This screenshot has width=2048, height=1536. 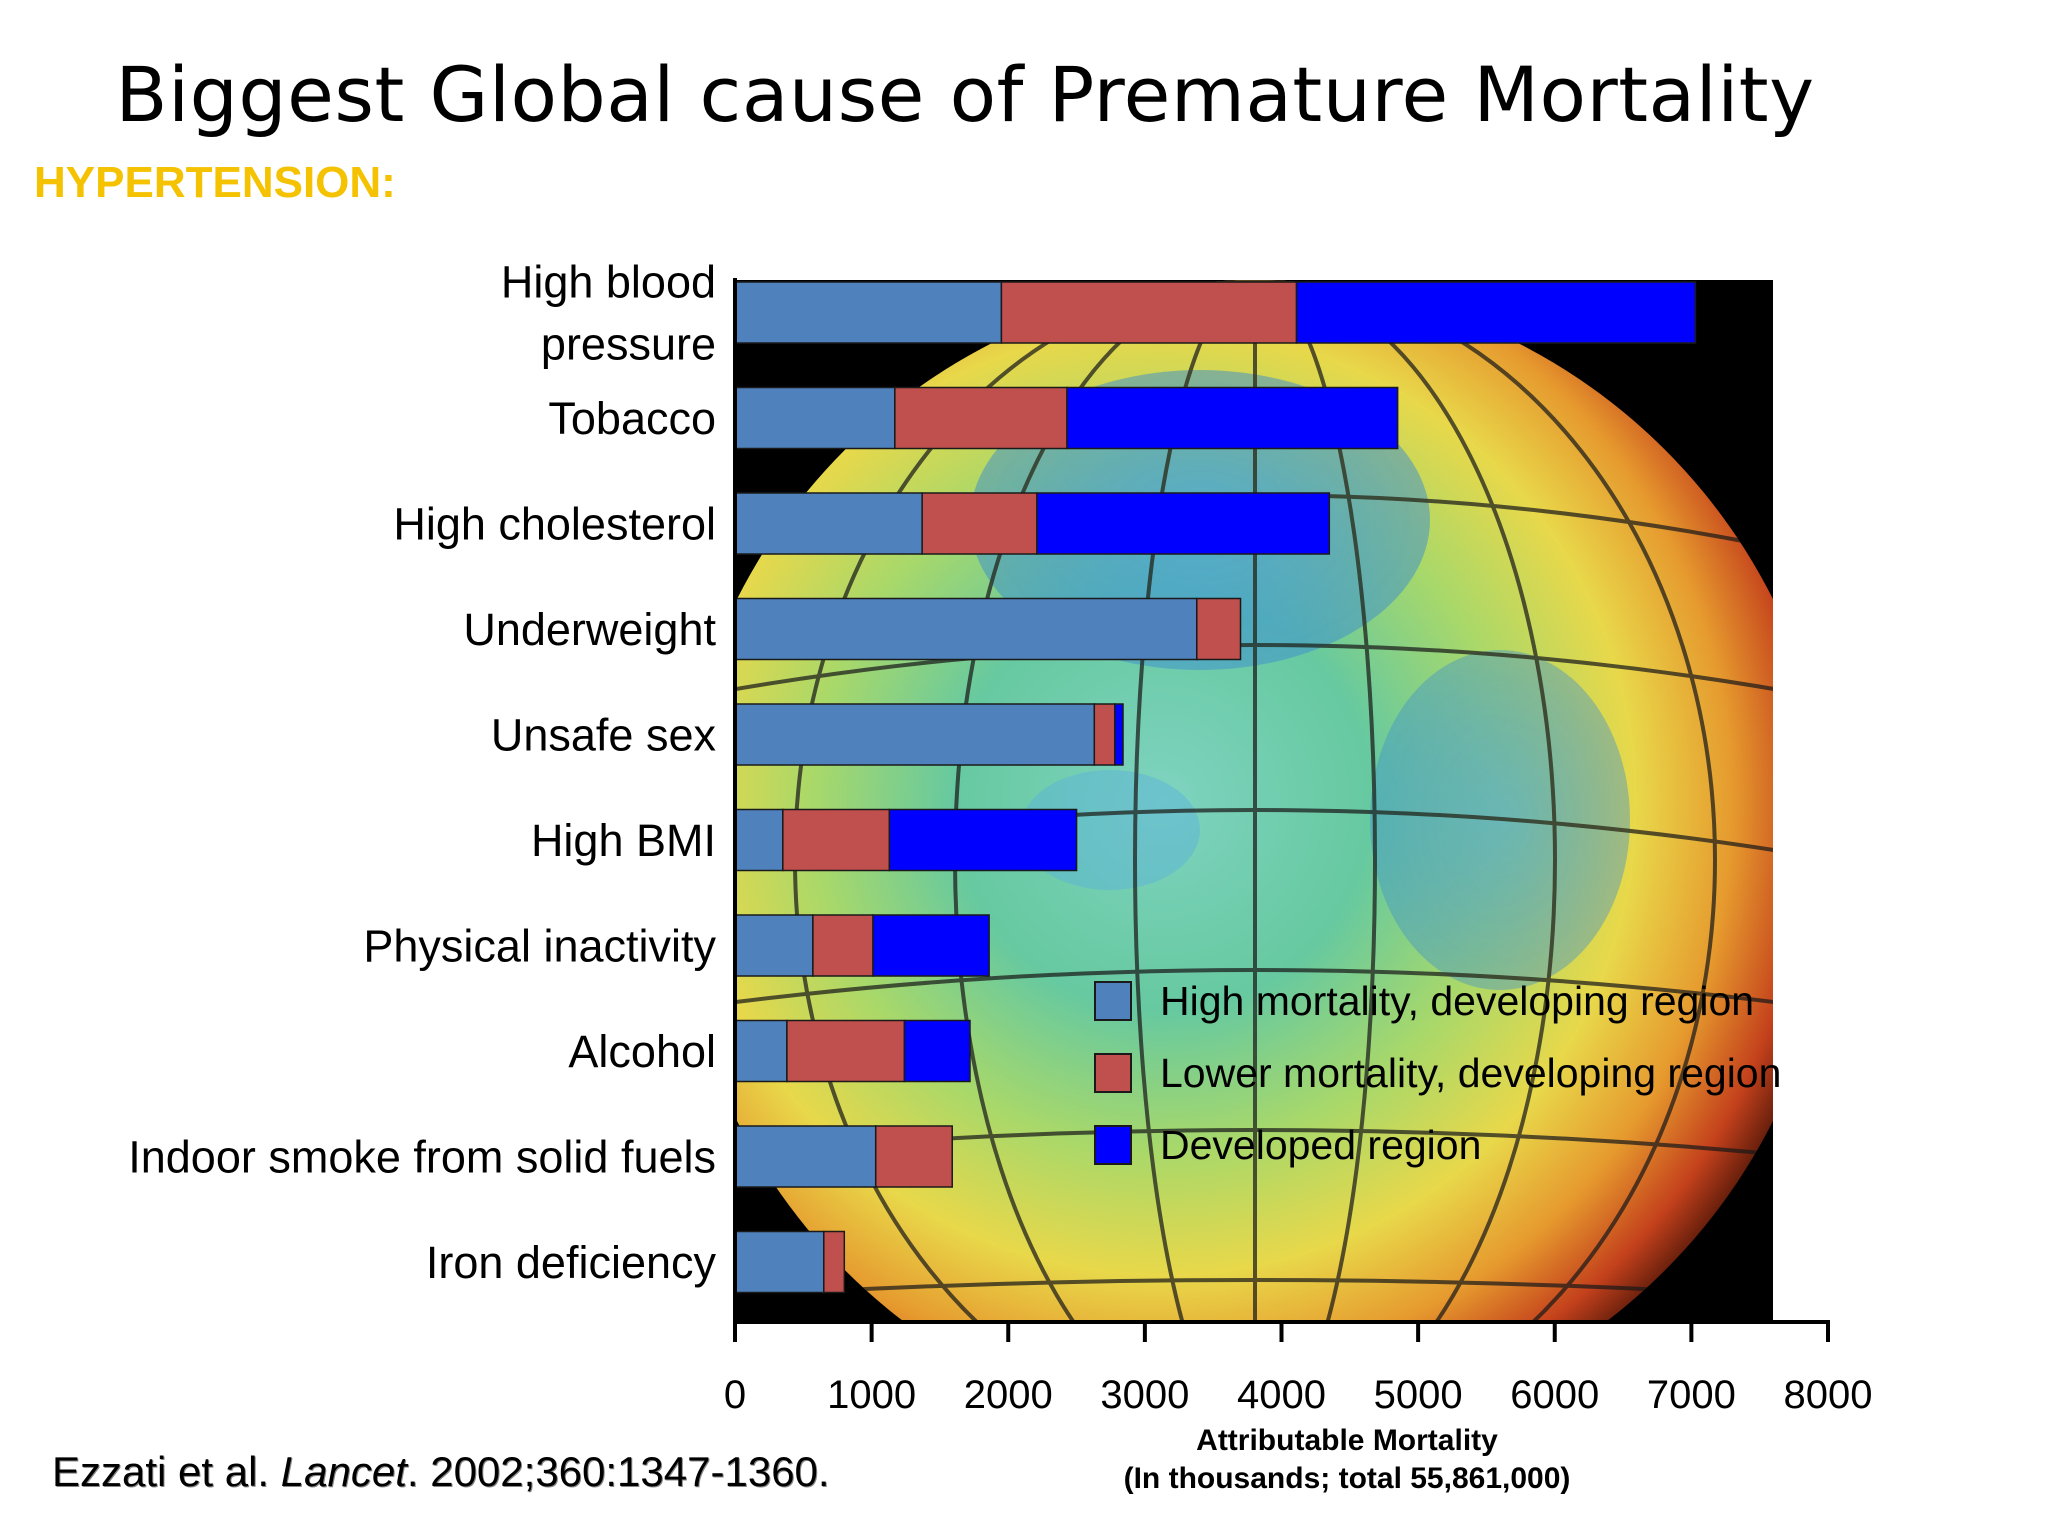 What do you see at coordinates (642, 1051) in the screenshot?
I see `category-label: Alcohol` at bounding box center [642, 1051].